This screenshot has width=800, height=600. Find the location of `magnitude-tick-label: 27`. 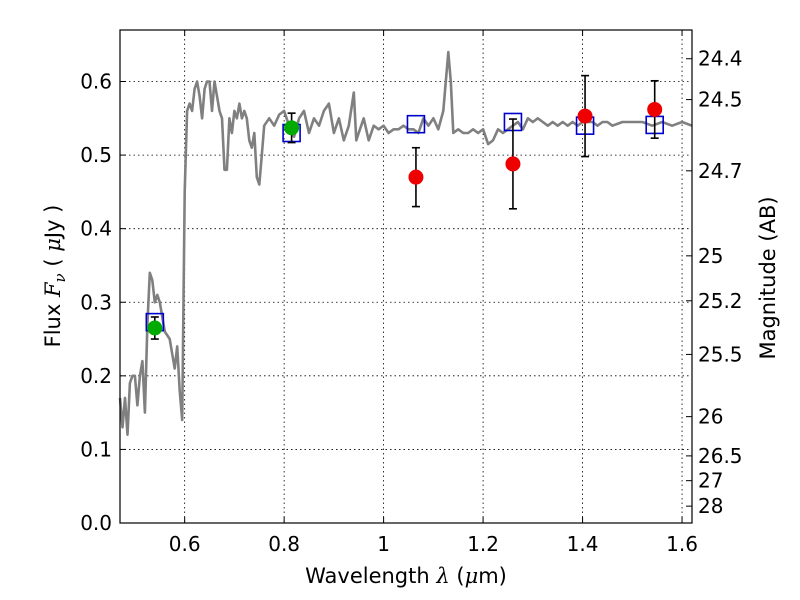

magnitude-tick-label: 27 is located at coordinates (710, 481).